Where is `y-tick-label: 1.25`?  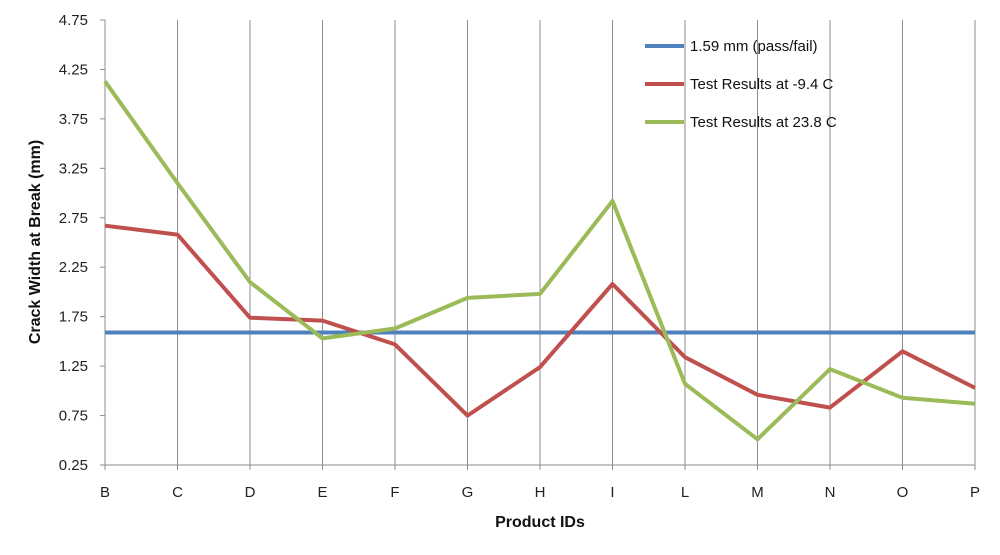
y-tick-label: 1.25 is located at coordinates (73, 366).